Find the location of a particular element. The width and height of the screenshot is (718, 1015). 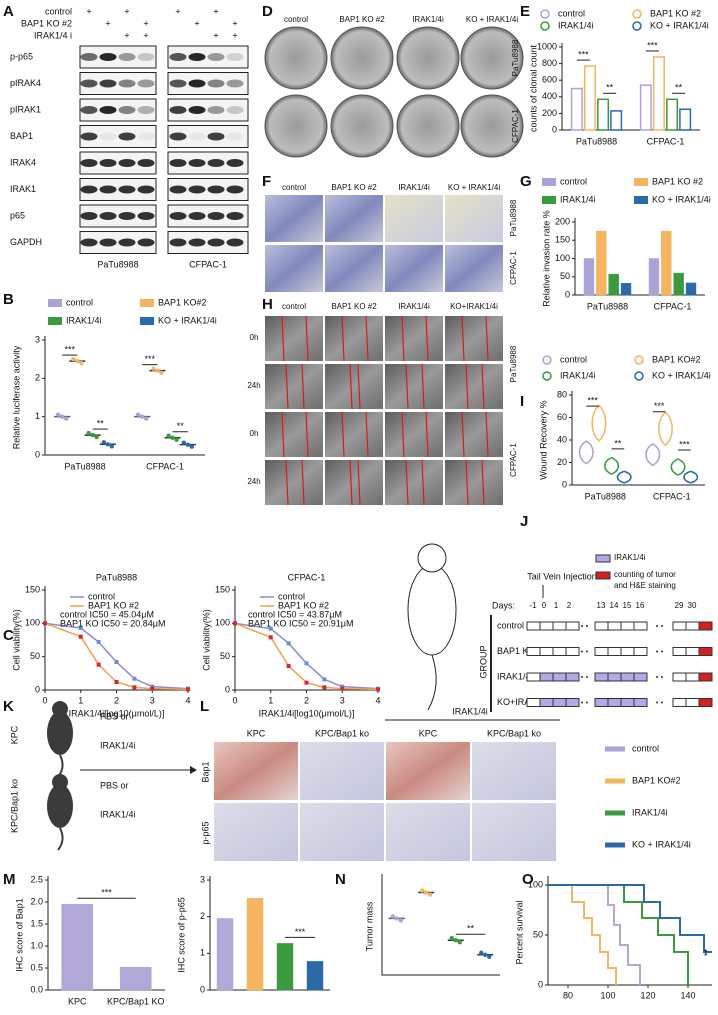

y-tick-label: 800 is located at coordinates (549, 63).